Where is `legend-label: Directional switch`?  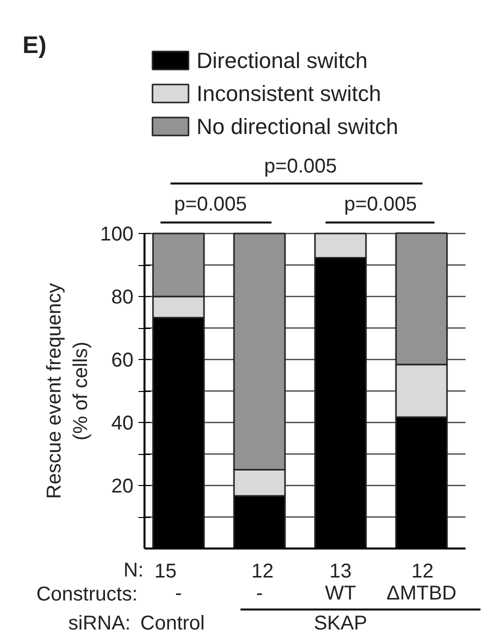
legend-label: Directional switch is located at coordinates (282, 60).